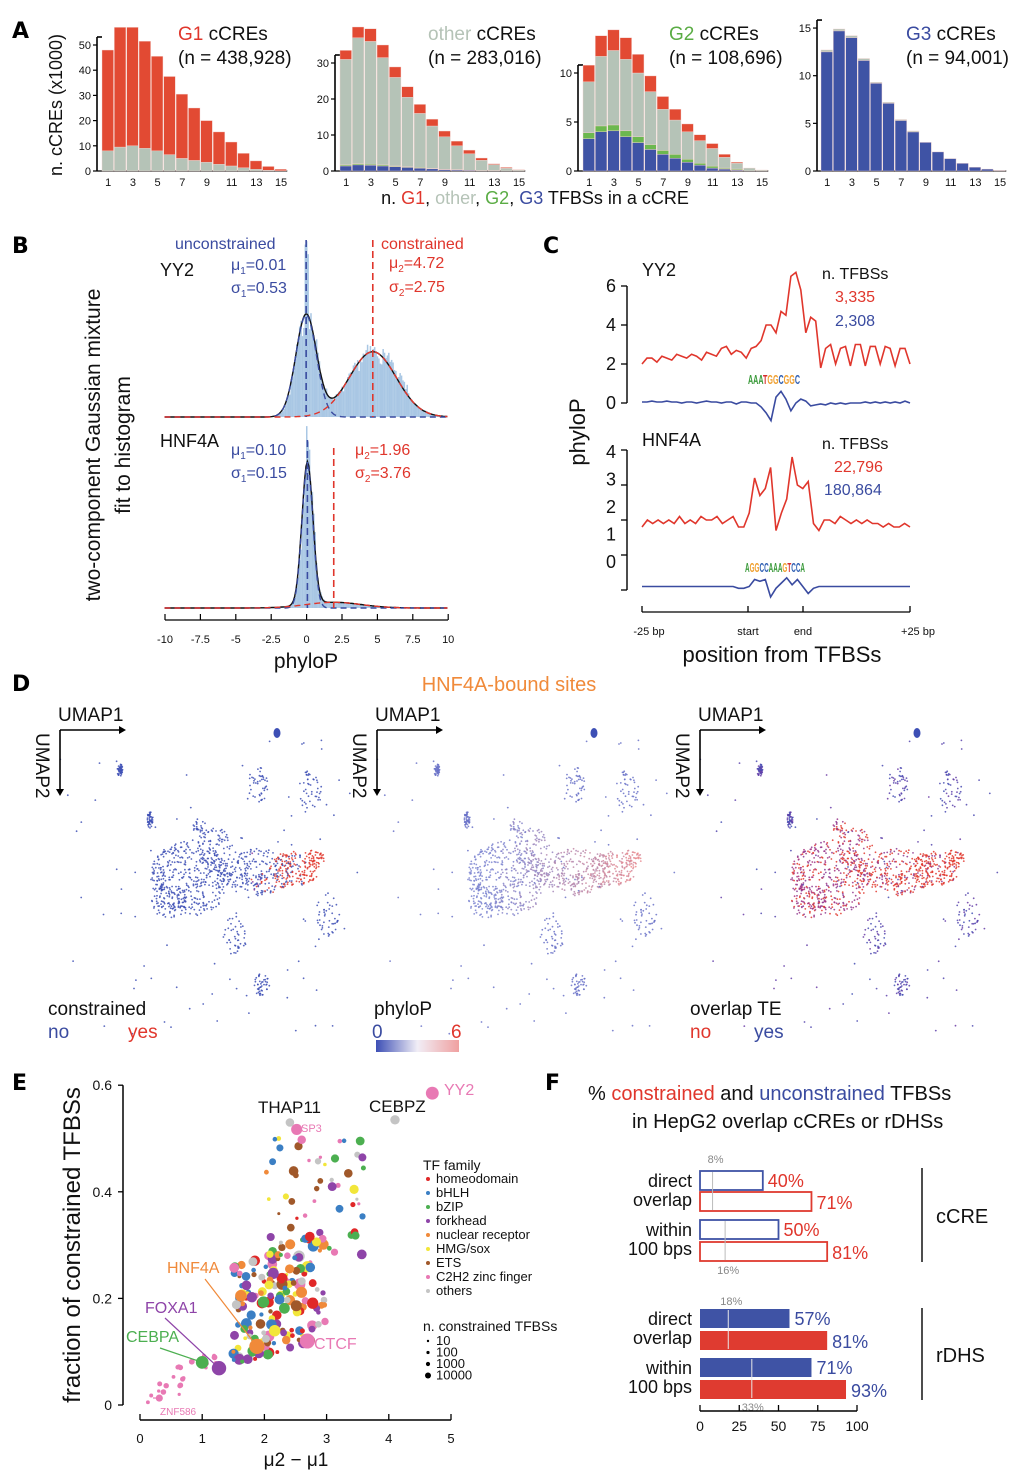 The image size is (1032, 1480). What do you see at coordinates (950, 183) in the screenshot?
I see `x-tick-label: 11` at bounding box center [950, 183].